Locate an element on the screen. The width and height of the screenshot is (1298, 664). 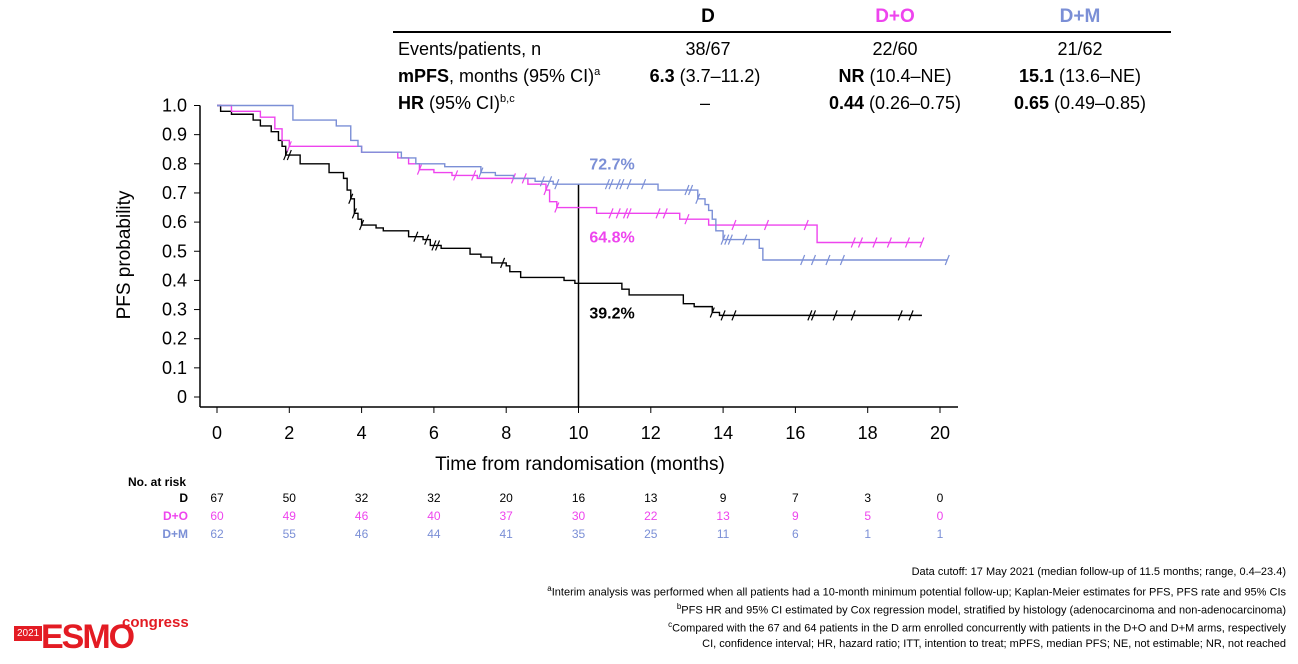
risk-cell: 50 is located at coordinates (289, 498).